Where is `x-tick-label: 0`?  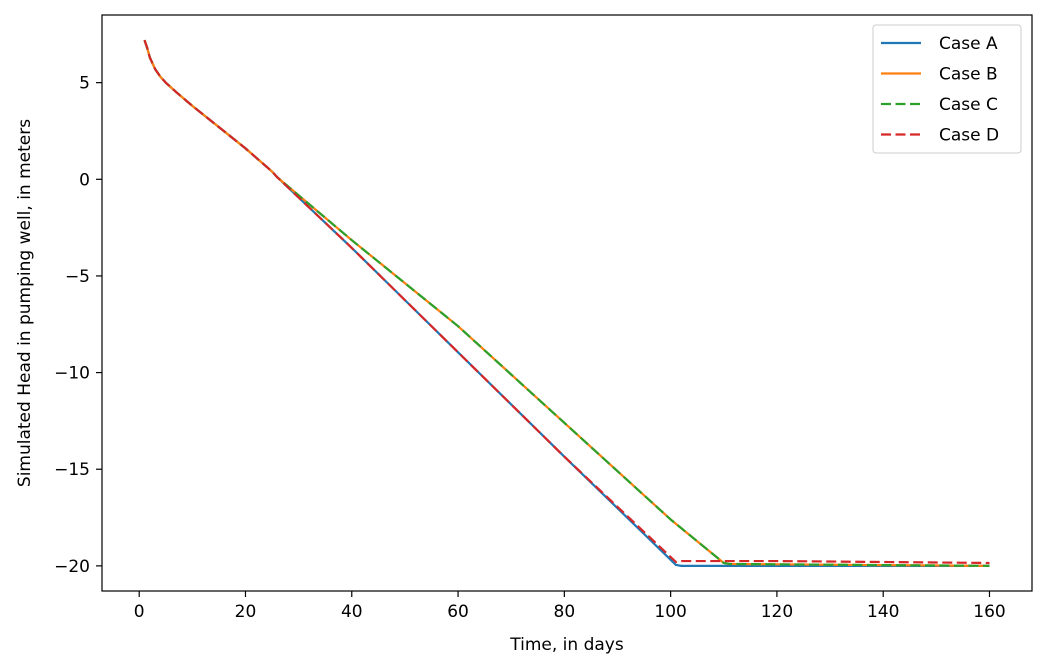 x-tick-label: 0 is located at coordinates (139, 612).